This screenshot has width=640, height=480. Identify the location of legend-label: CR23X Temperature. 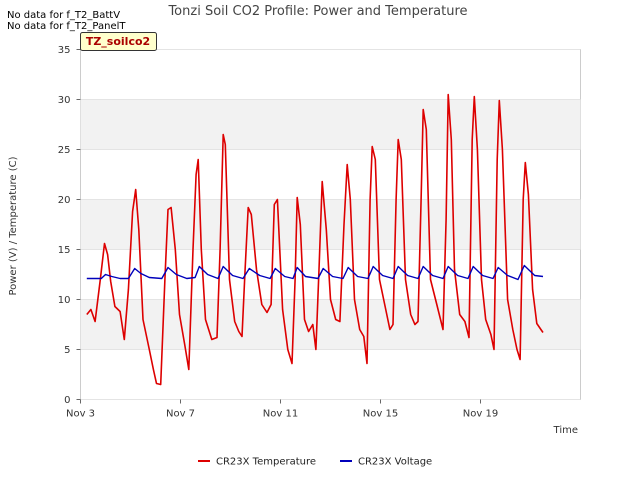
(266, 462).